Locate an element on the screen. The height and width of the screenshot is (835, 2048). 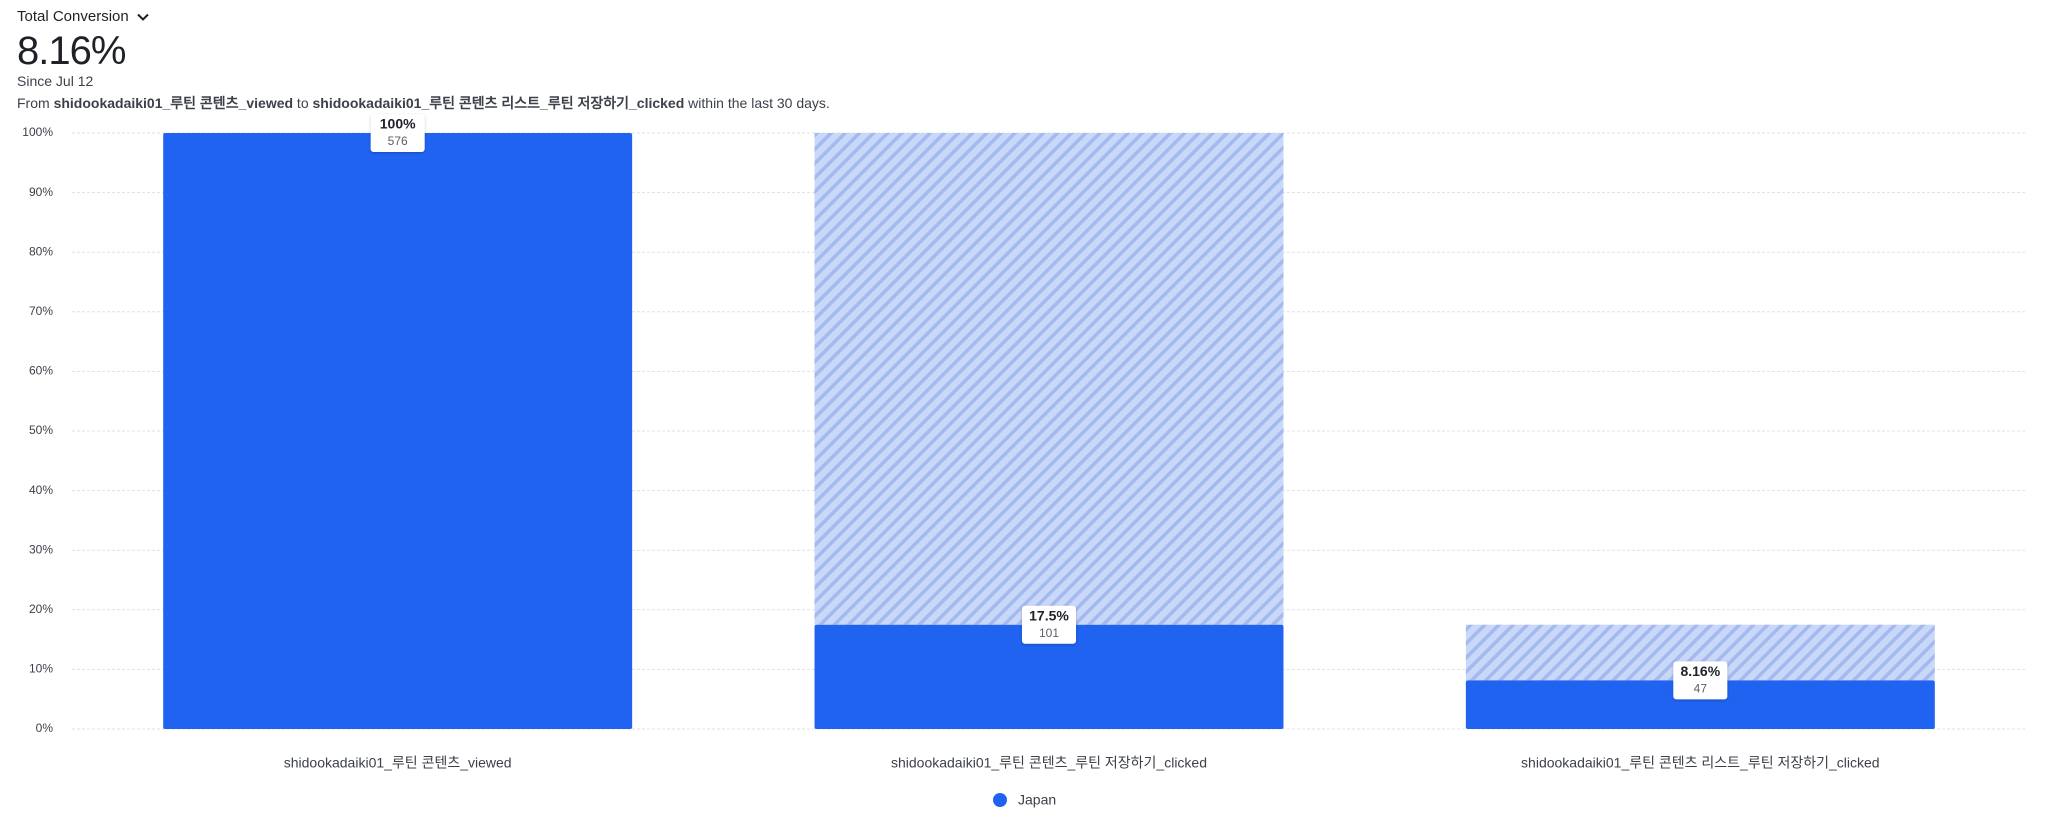
desc-event: shidookadaiki01_루틴 콘텐츠_viewed is located at coordinates (173, 103).